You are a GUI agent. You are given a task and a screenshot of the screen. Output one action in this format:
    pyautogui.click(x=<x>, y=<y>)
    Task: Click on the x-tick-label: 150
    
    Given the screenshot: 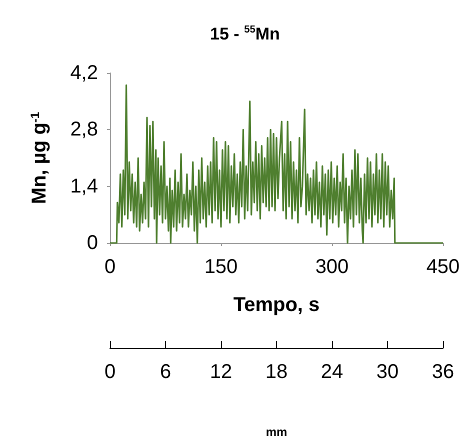 What is the action you would take?
    pyautogui.click(x=221, y=267)
    